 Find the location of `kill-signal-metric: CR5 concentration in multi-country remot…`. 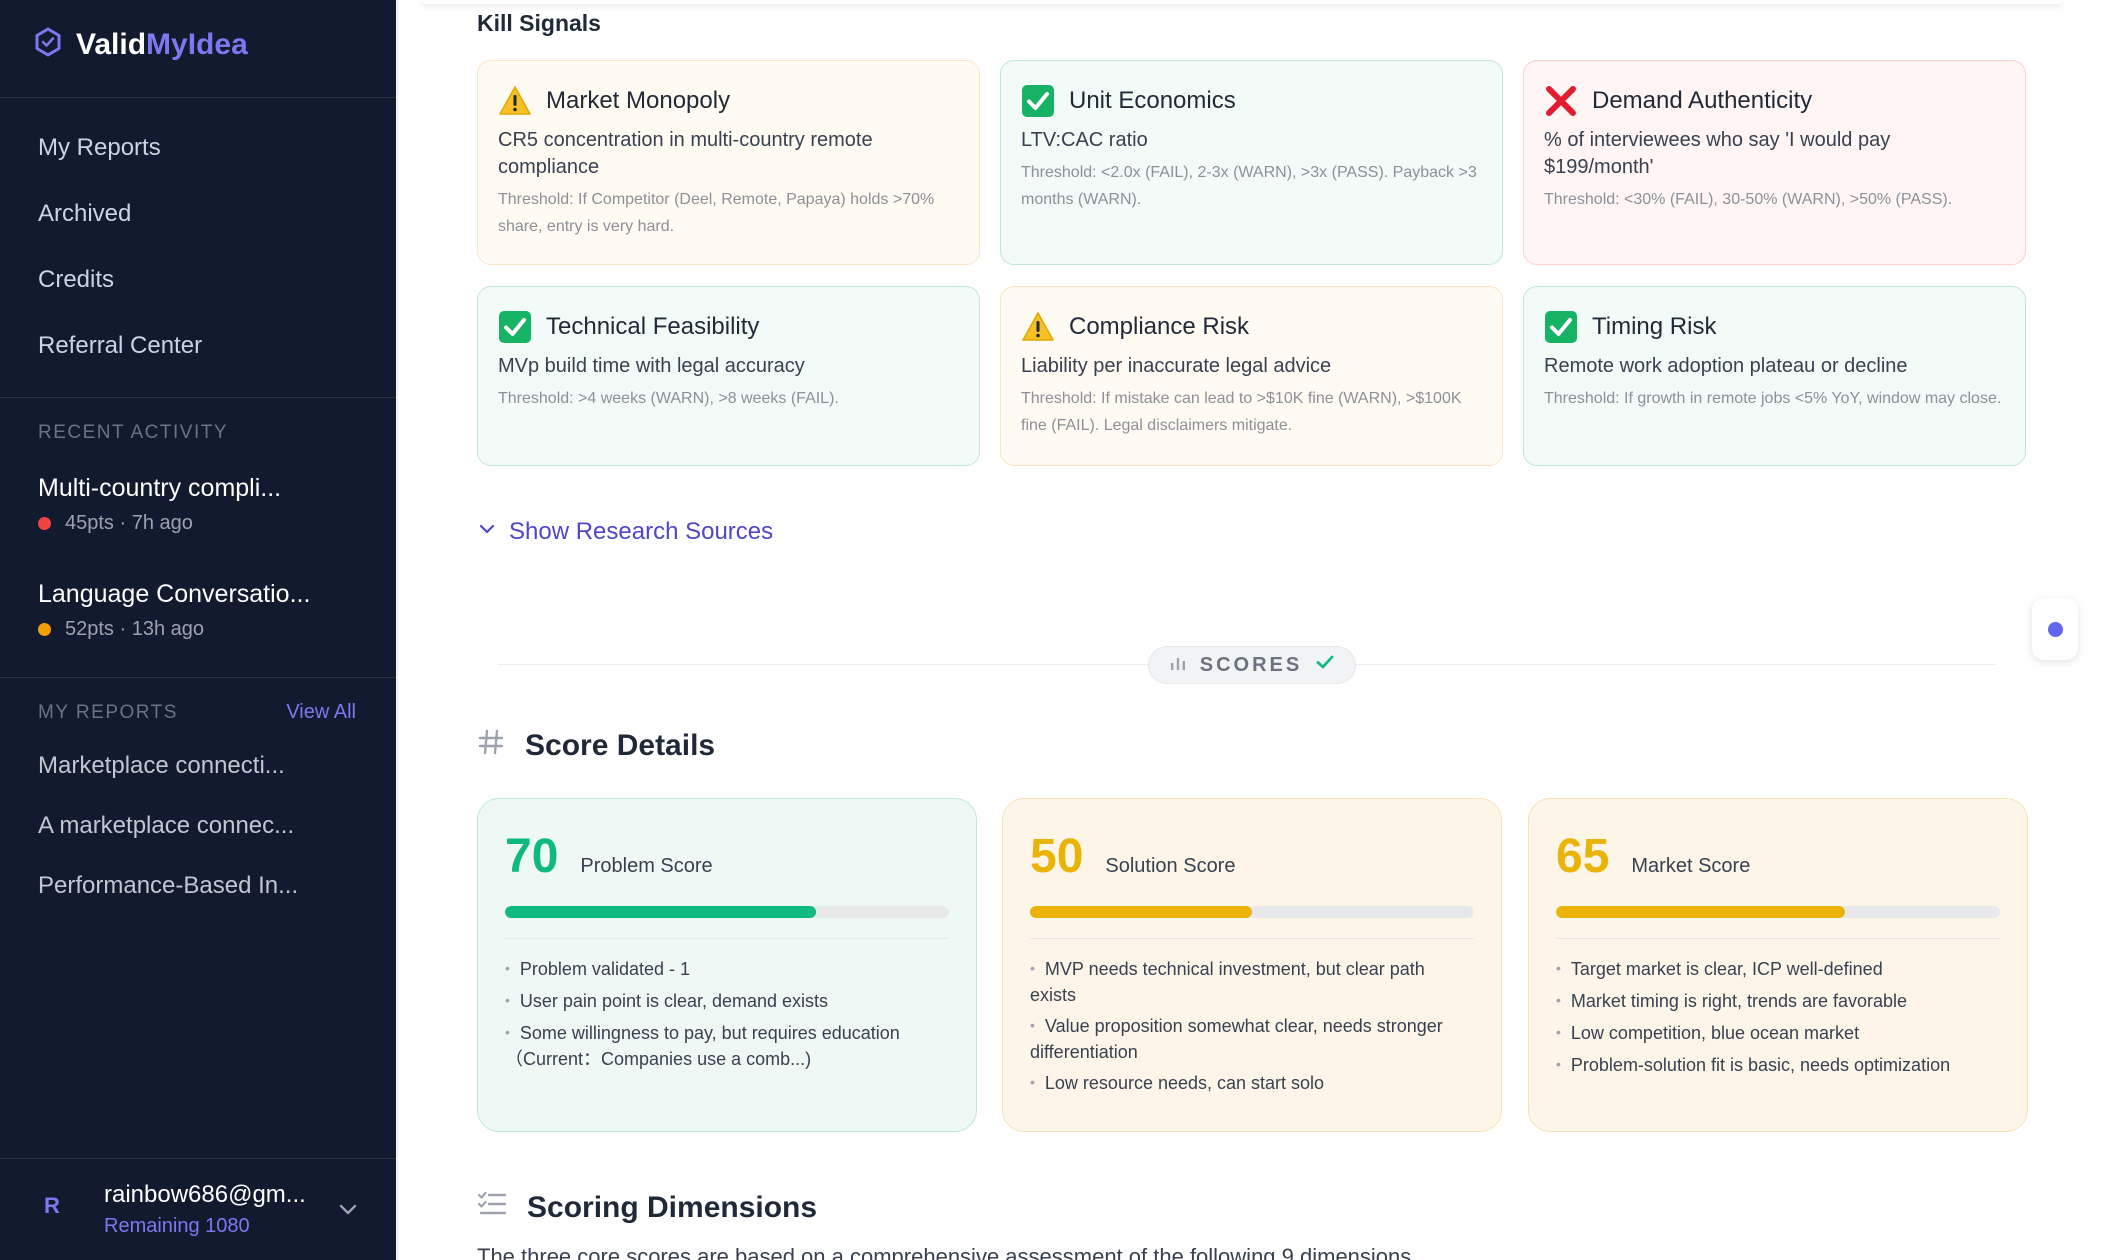

kill-signal-metric: CR5 concentration in multi-country remot… is located at coordinates (685, 153).